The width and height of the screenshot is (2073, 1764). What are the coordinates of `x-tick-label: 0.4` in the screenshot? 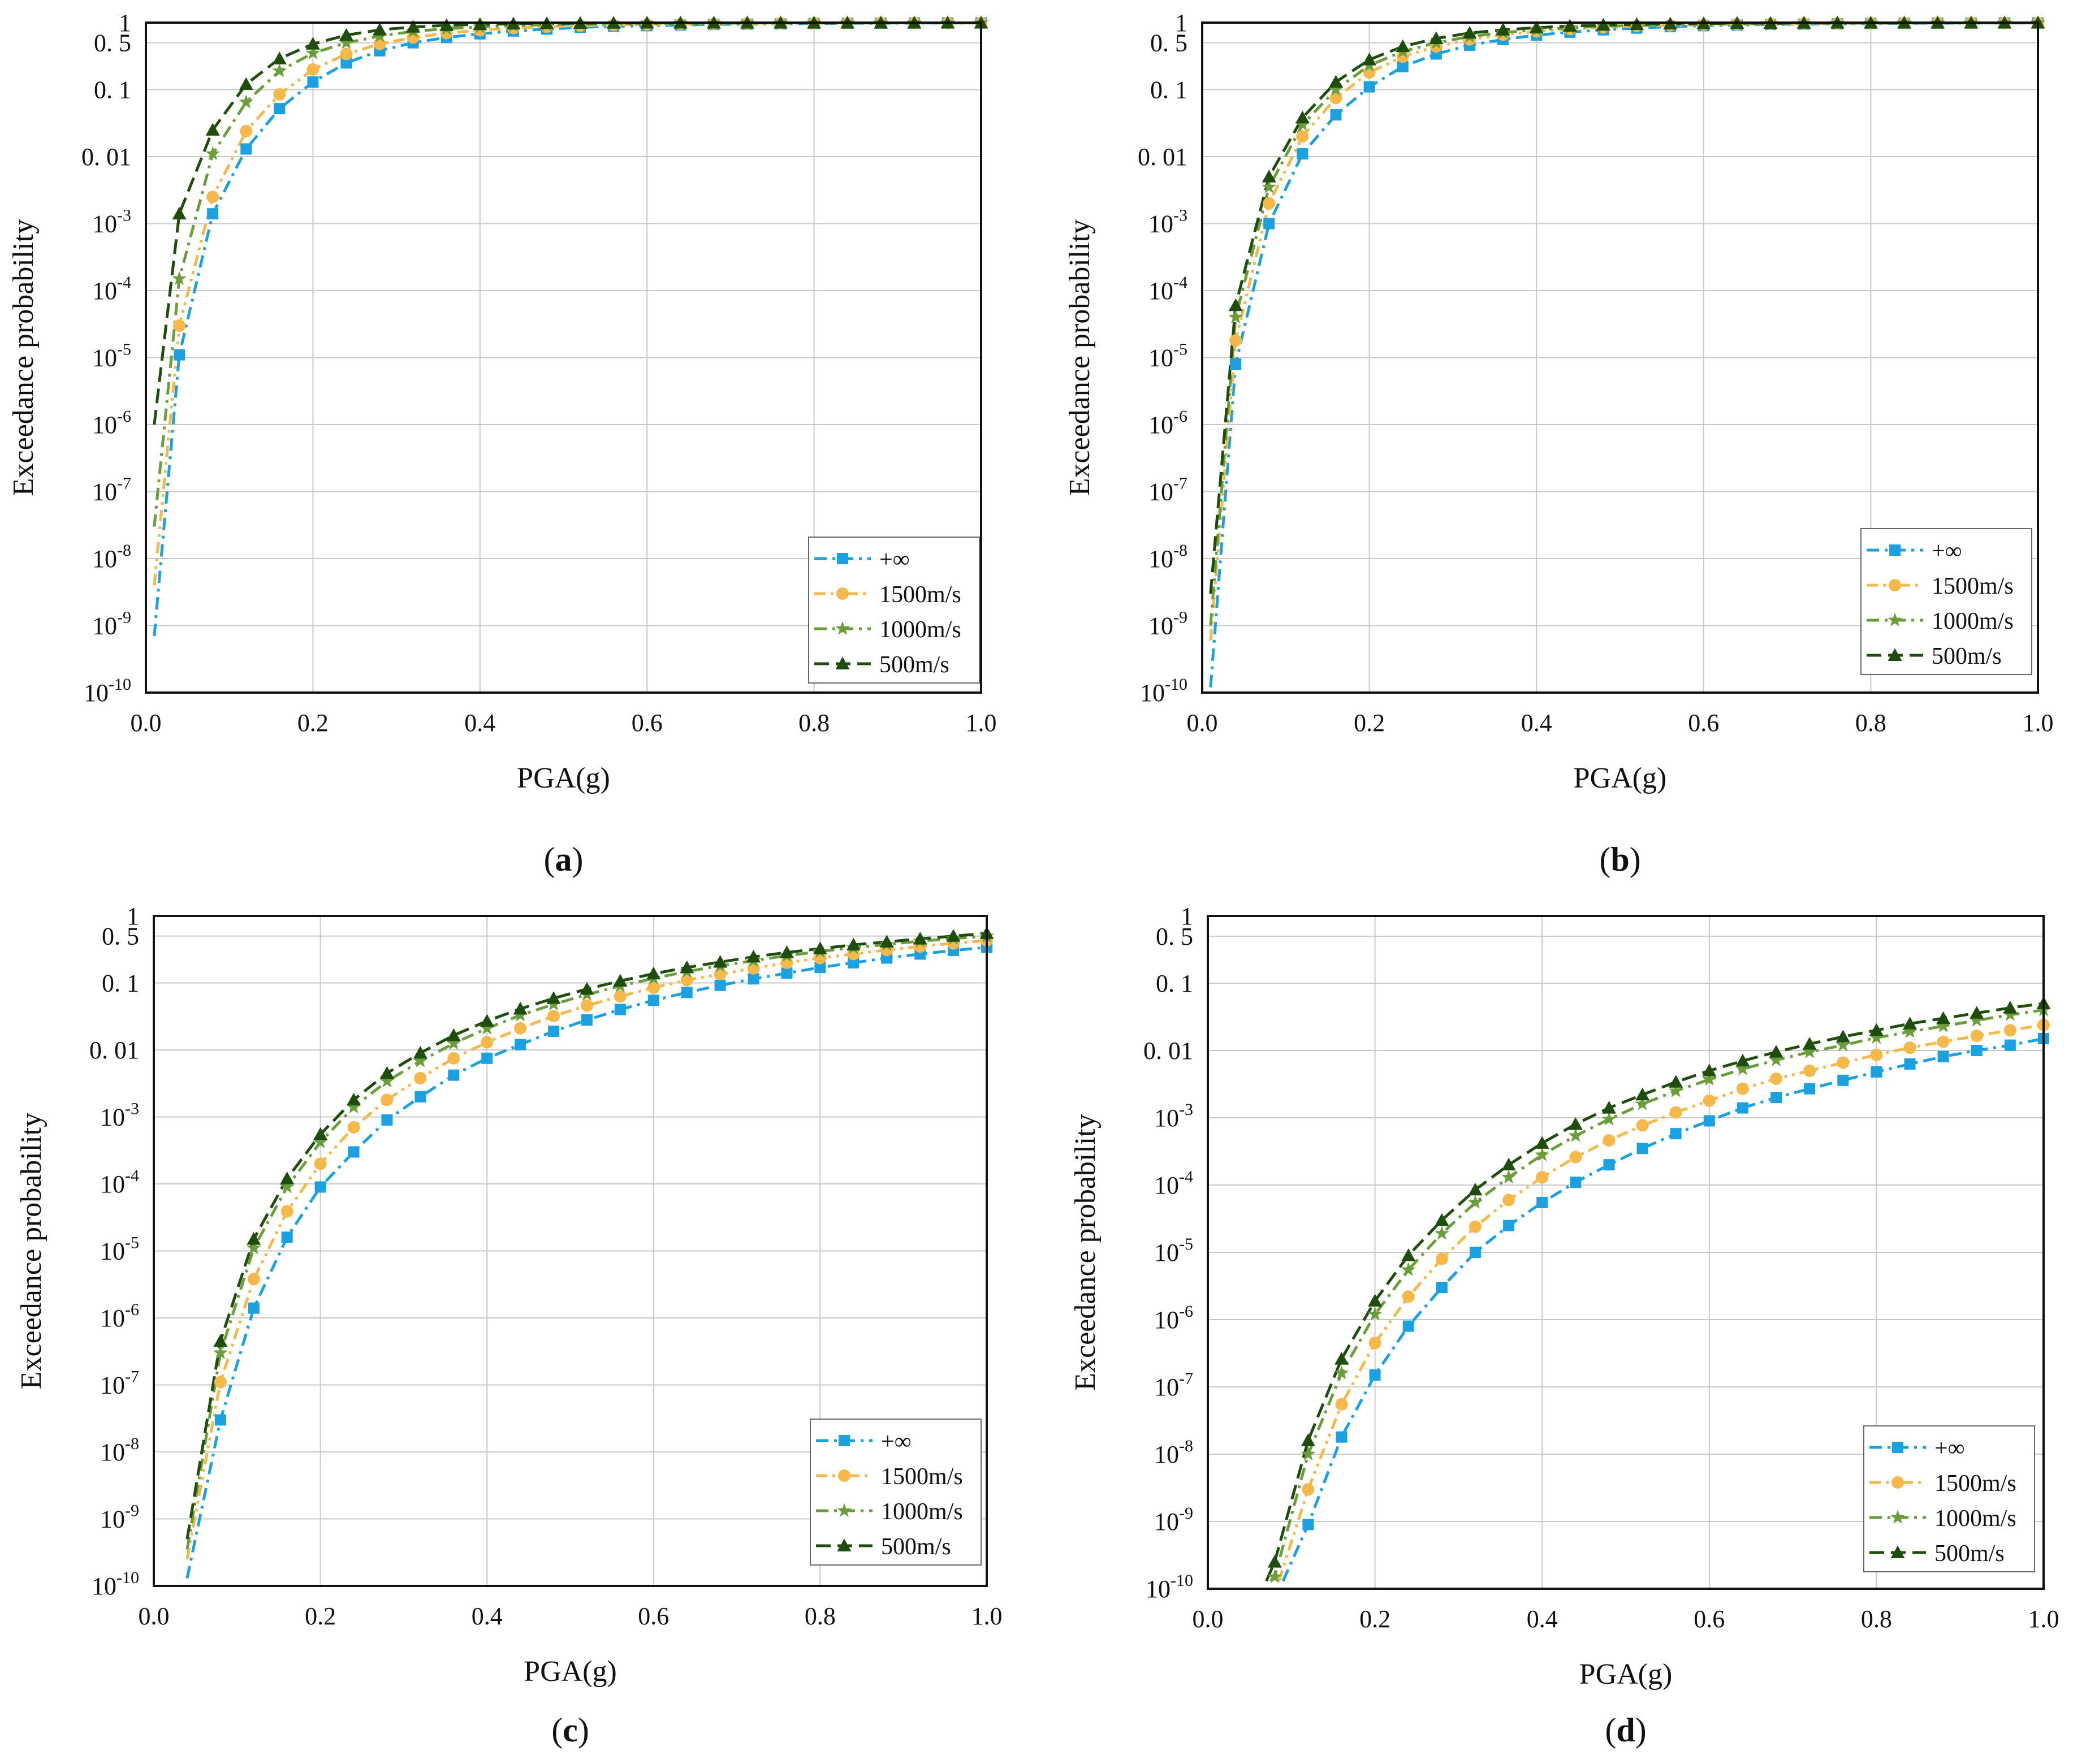 It's located at (1542, 1619).